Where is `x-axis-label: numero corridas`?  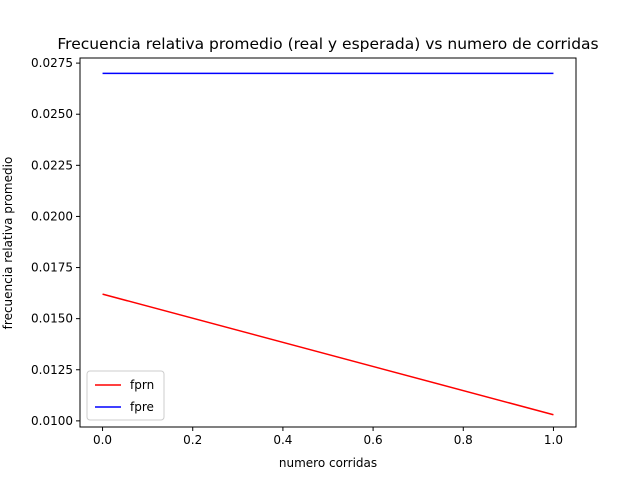
x-axis-label: numero corridas is located at coordinates (328, 463).